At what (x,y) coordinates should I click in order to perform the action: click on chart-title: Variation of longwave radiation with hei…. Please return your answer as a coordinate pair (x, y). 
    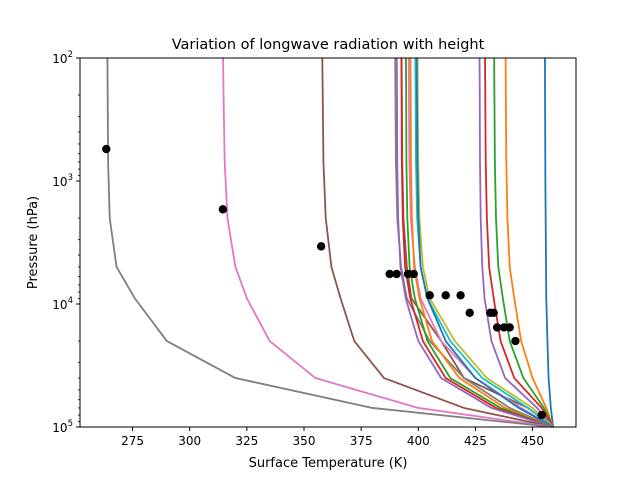
    Looking at the image, I should click on (328, 45).